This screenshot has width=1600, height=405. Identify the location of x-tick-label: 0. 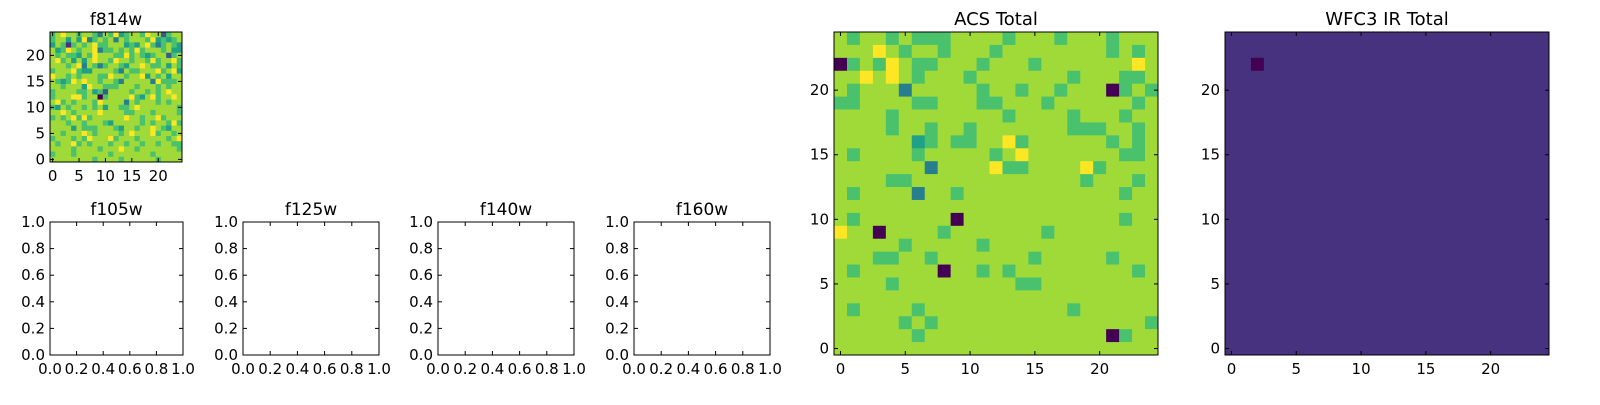
(841, 369).